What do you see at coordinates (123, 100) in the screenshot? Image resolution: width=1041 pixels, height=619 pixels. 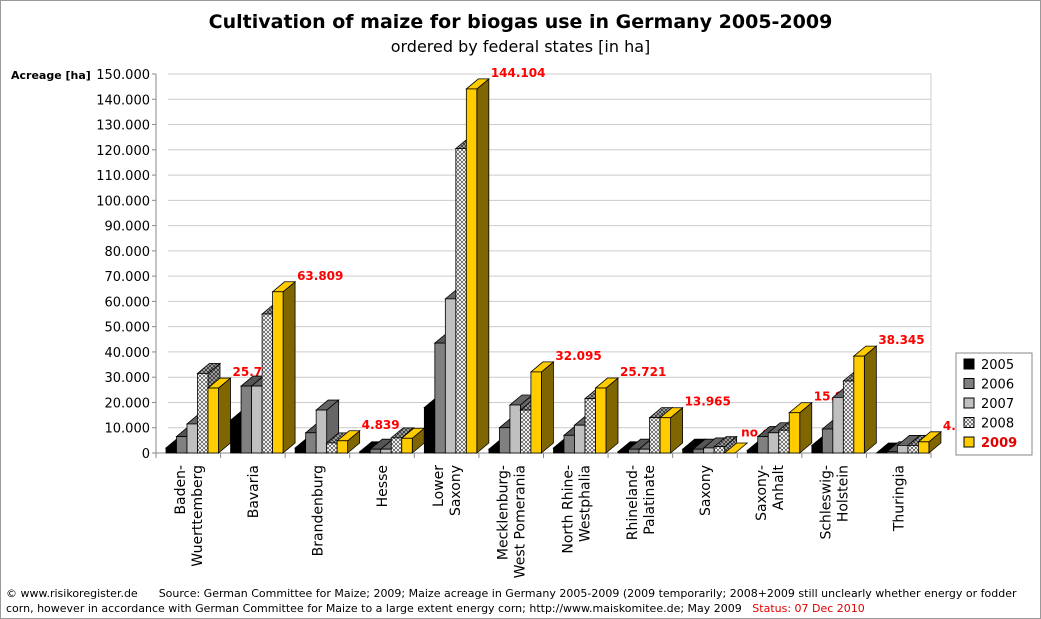 I see `y-tick-label: 140.000` at bounding box center [123, 100].